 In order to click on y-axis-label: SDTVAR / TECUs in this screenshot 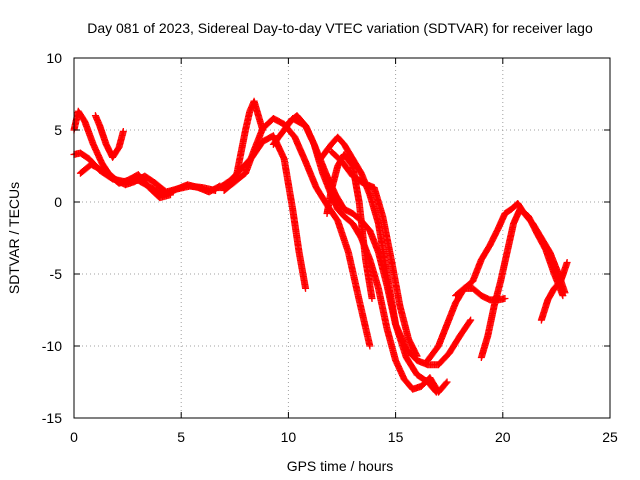, I will do `click(14, 238)`.